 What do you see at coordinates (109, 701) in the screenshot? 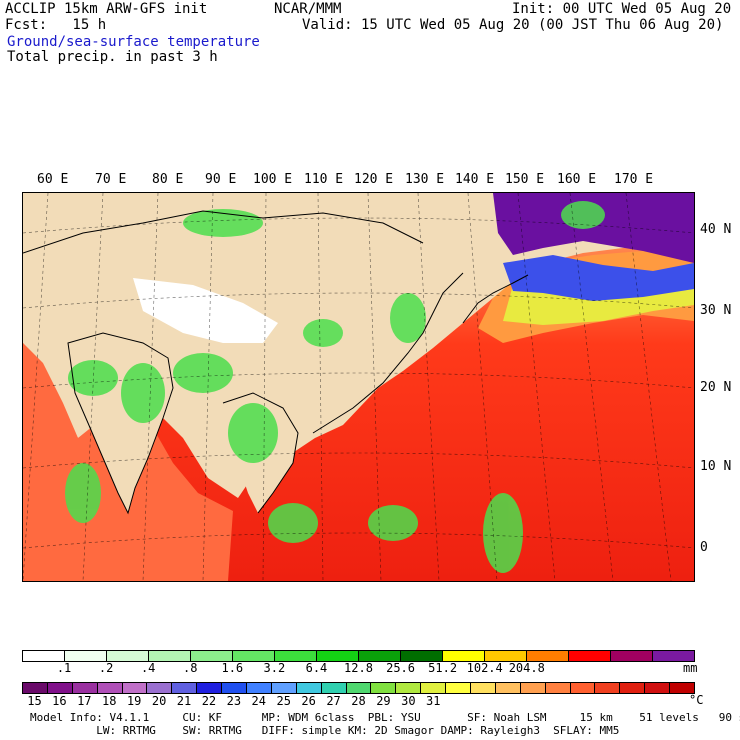
I see `temperature-tick-label: 18` at bounding box center [109, 701].